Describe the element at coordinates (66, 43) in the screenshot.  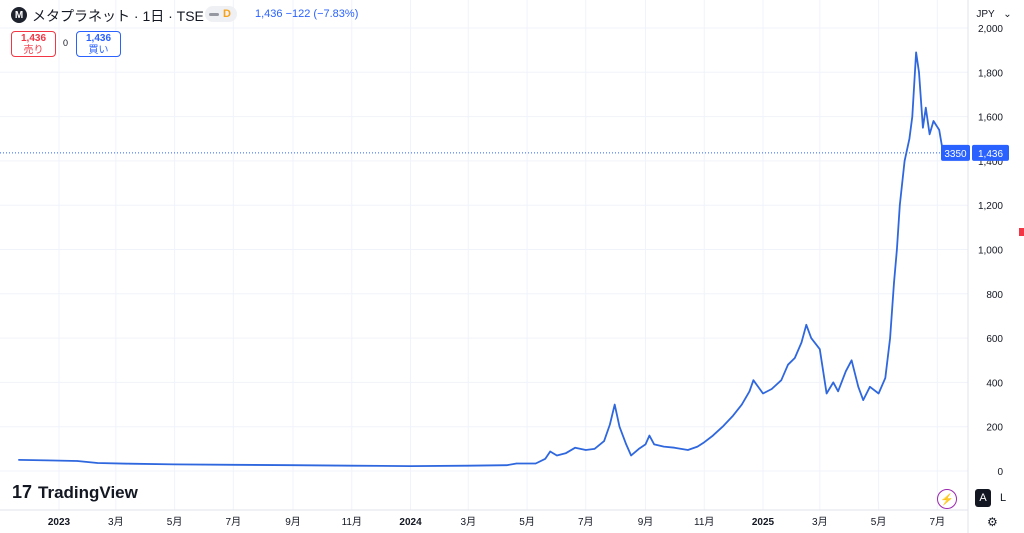
I see `spread-value: 0` at that location.